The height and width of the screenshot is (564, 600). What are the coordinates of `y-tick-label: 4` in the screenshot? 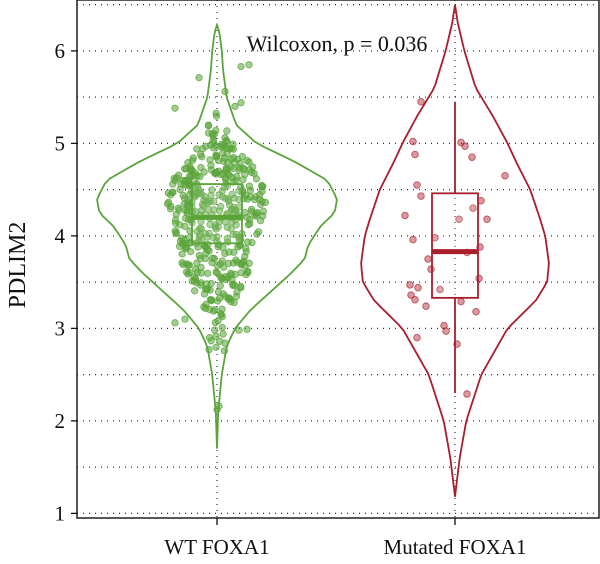 It's located at (60, 236).